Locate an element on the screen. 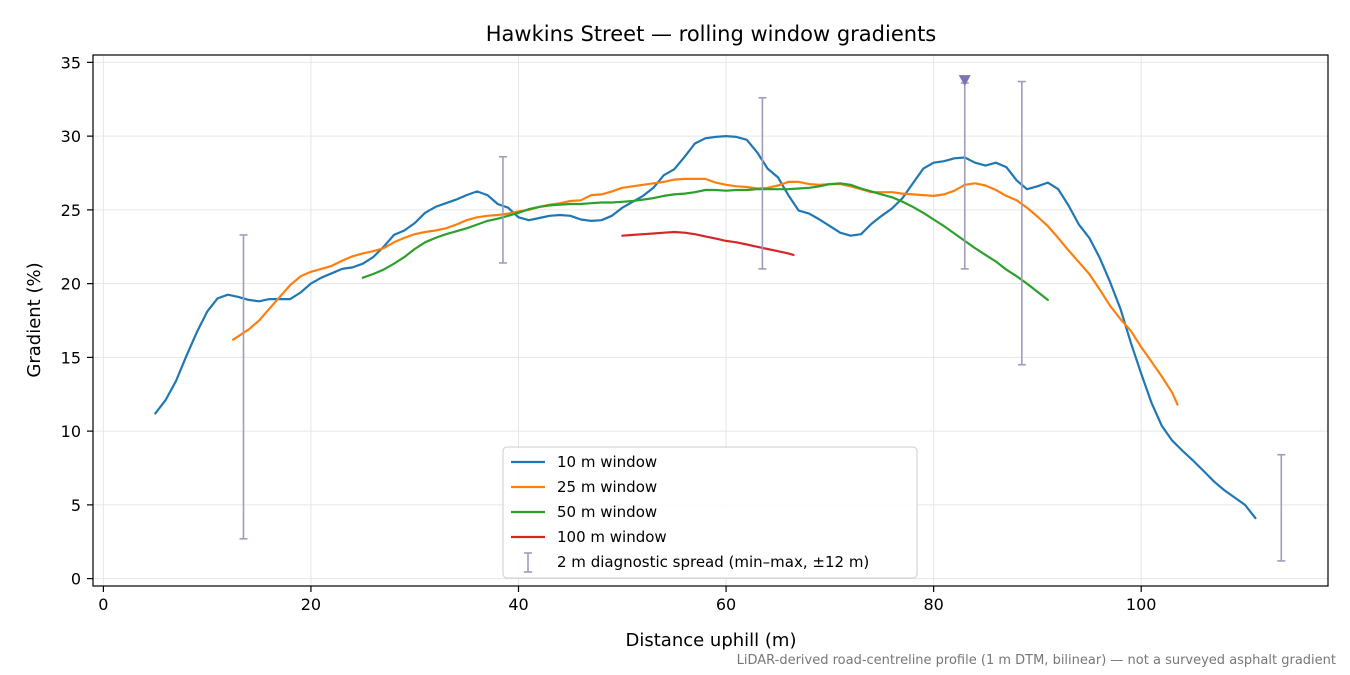  y-axis-label: Gradient (%) is located at coordinates (34, 319).